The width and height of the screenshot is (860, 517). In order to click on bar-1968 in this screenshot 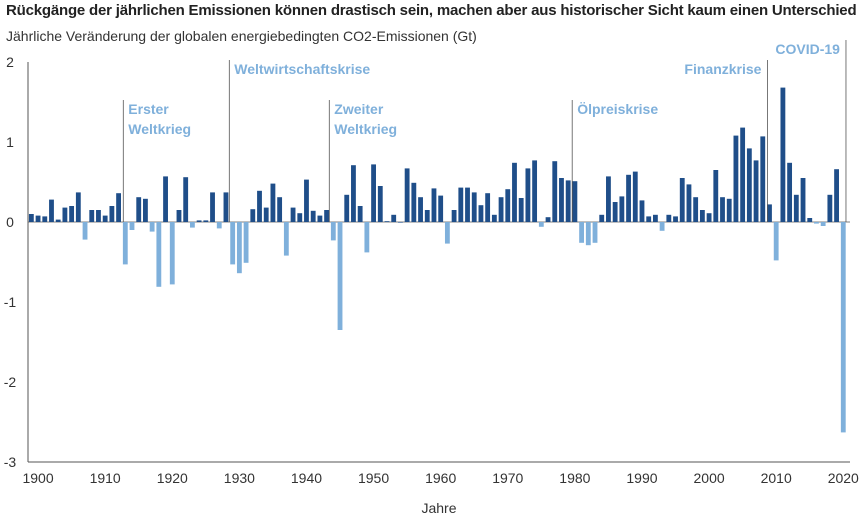, I will do `click(494, 218)`.